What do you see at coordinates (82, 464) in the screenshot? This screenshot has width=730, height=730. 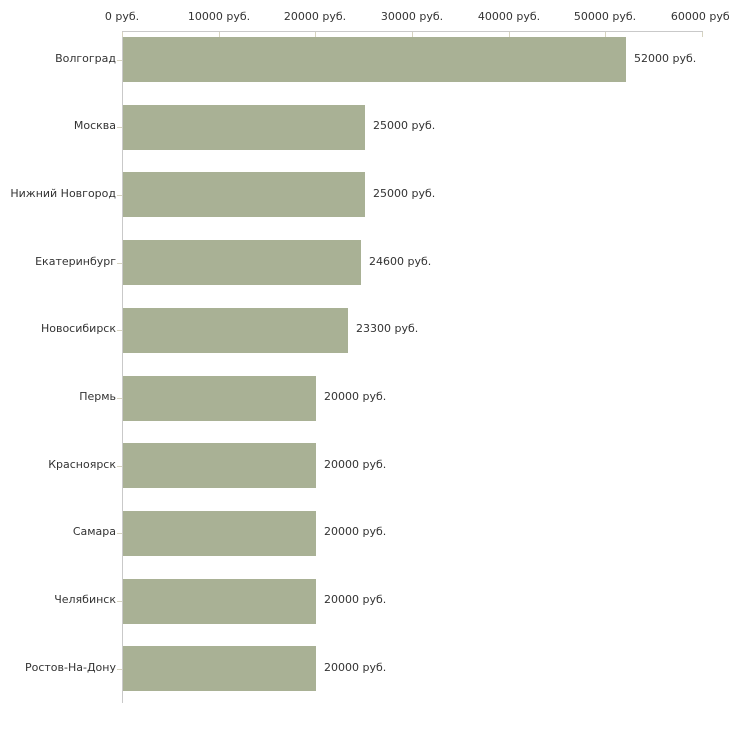 I see `category-label: Красноярск` at bounding box center [82, 464].